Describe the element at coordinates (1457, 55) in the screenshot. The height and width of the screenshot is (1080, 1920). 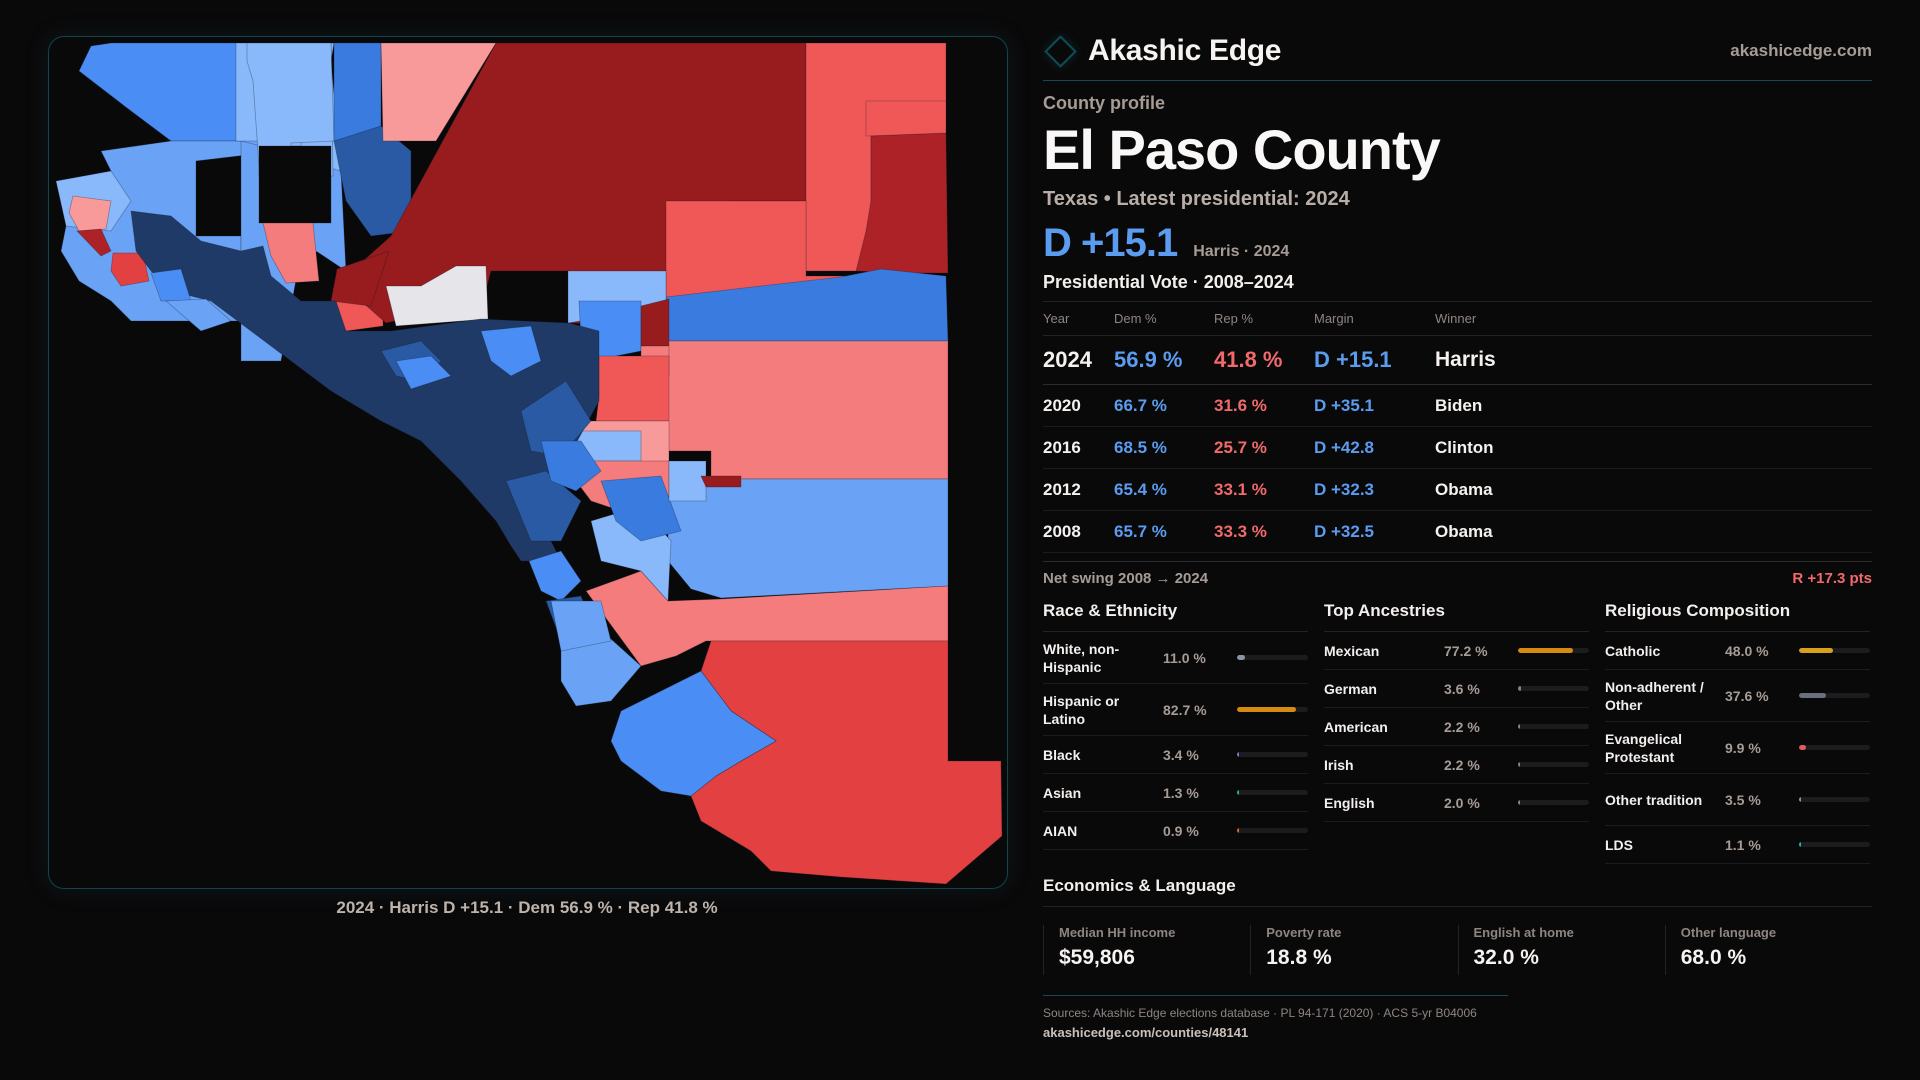
I see `brand-header: Akashic Edge akashicedge.com` at that location.